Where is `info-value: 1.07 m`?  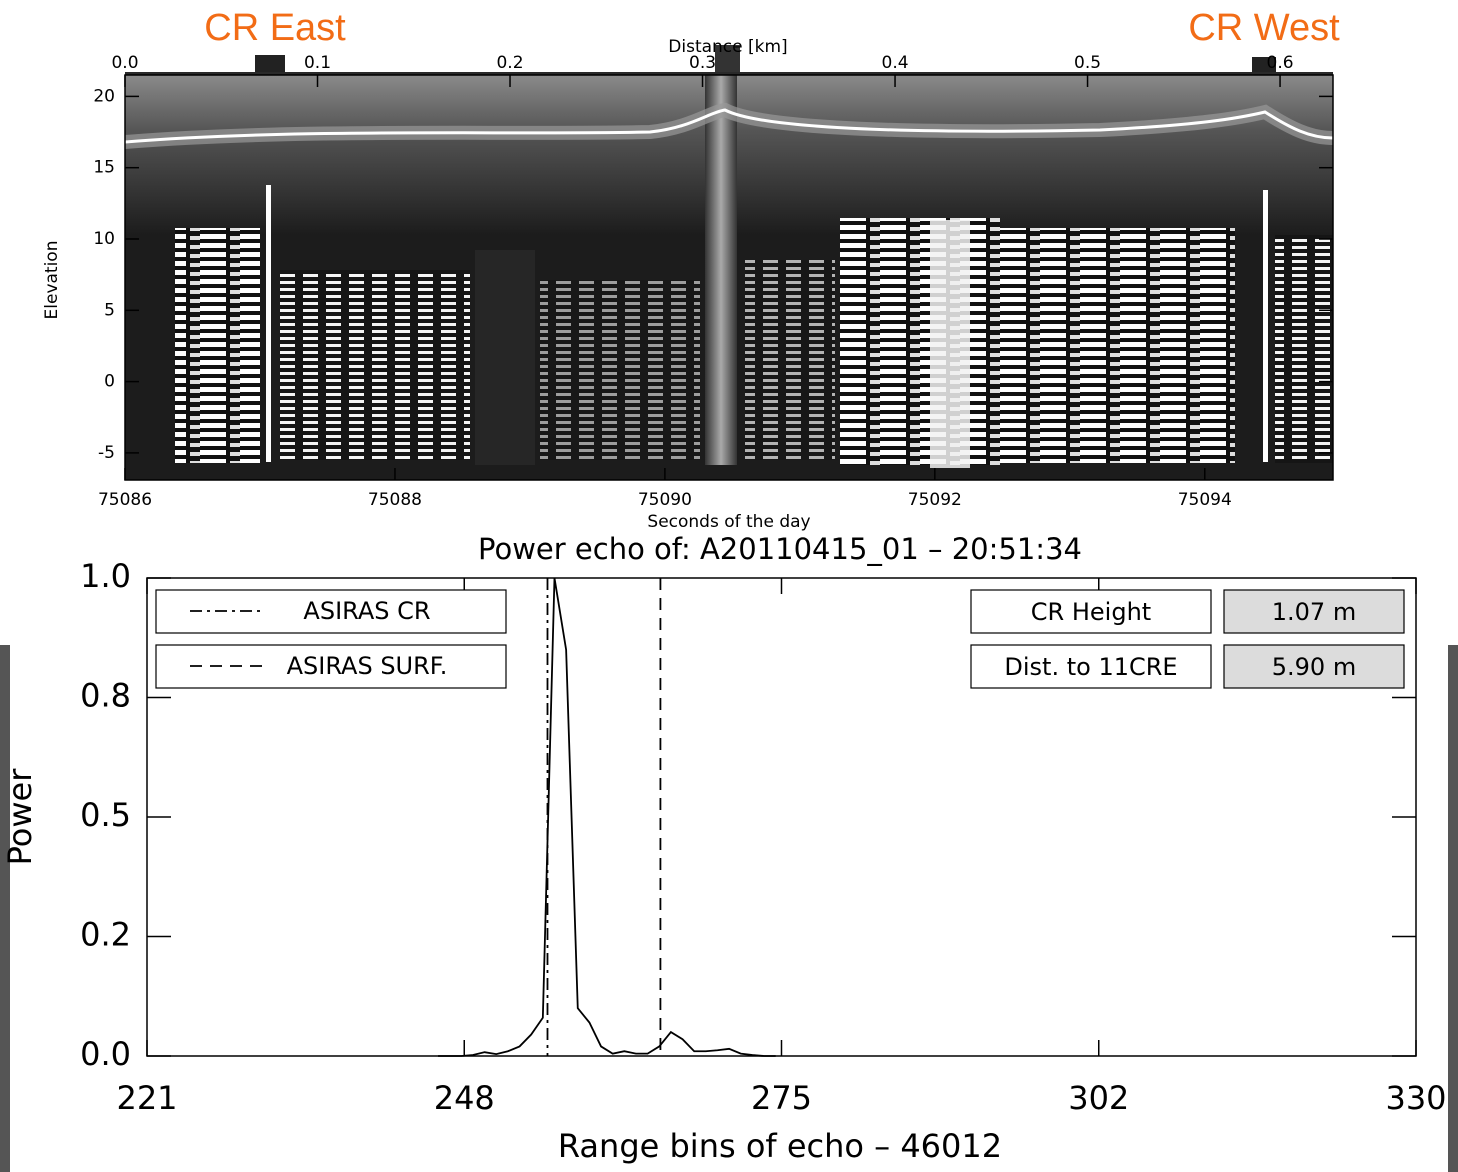
info-value: 1.07 m is located at coordinates (1314, 612).